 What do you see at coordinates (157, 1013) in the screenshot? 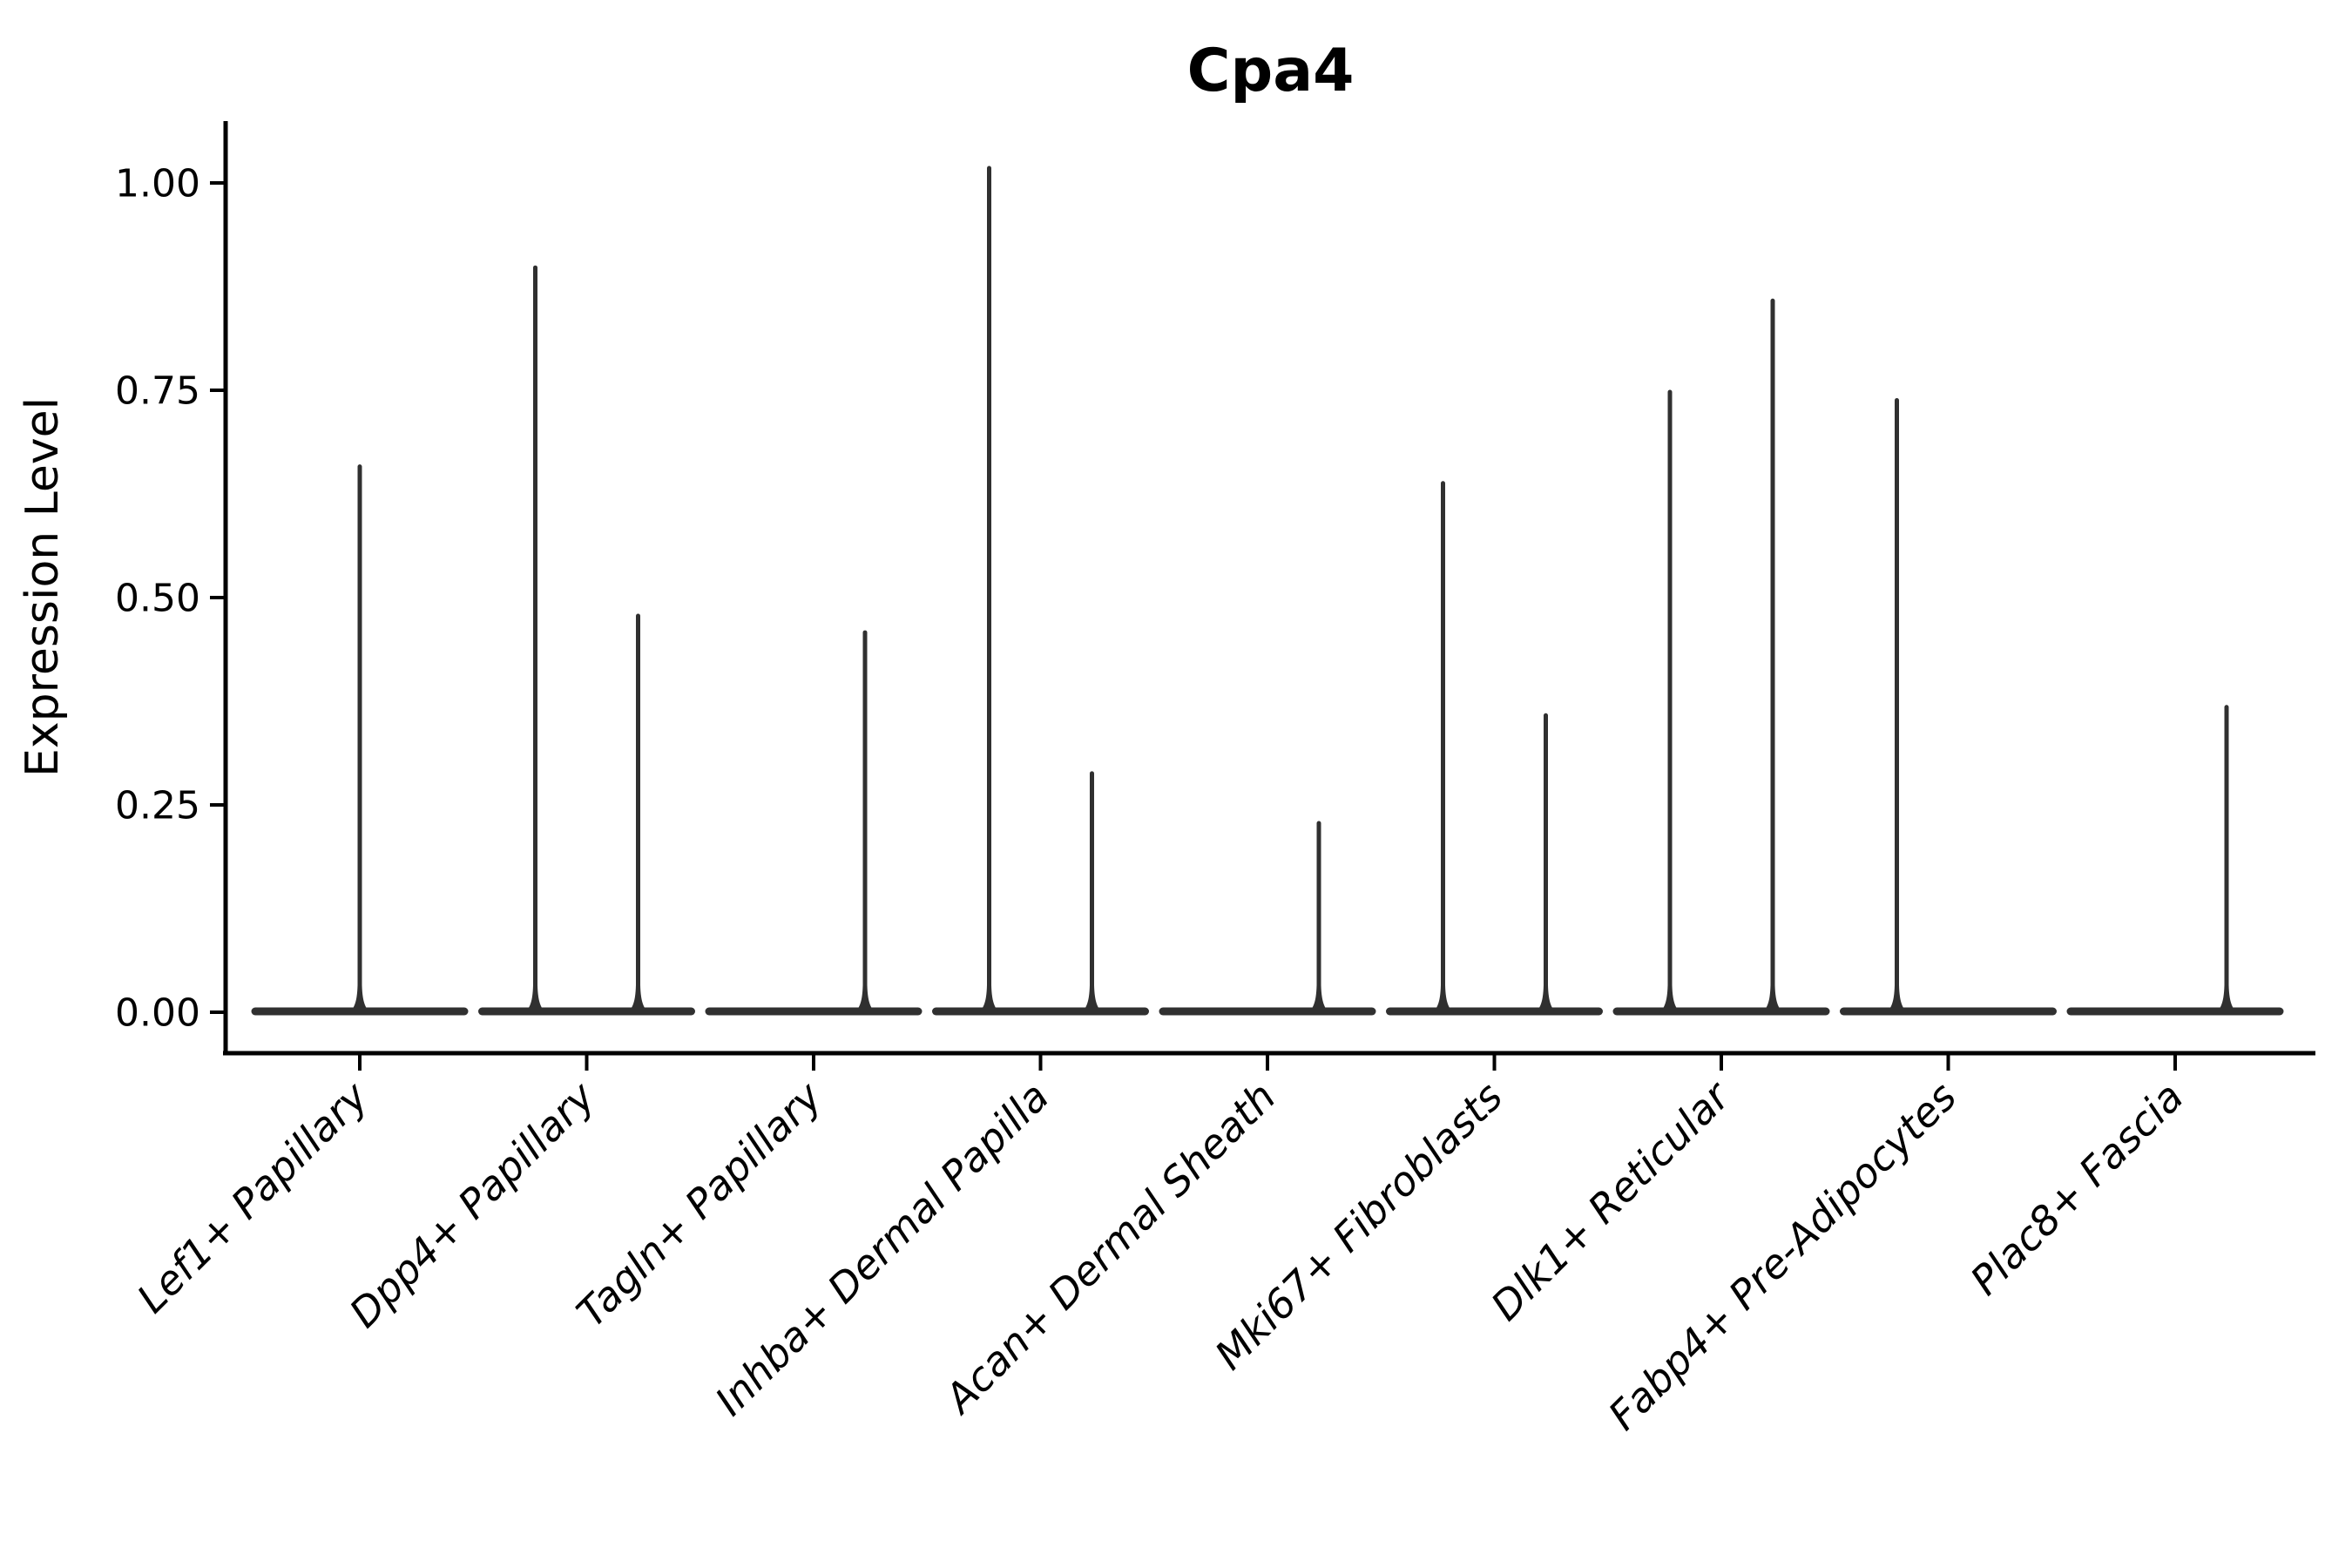
I see `y-tick-label: 0.00` at bounding box center [157, 1013].